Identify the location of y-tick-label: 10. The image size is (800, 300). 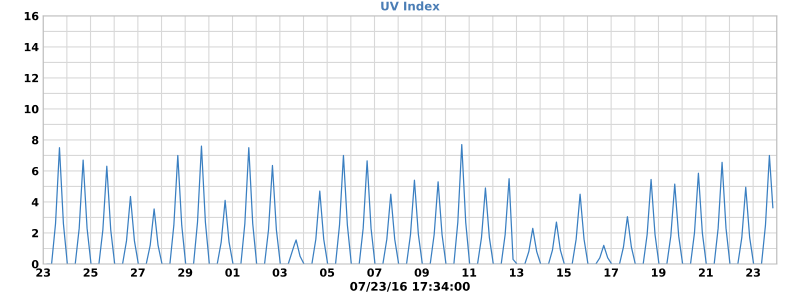
(31, 109).